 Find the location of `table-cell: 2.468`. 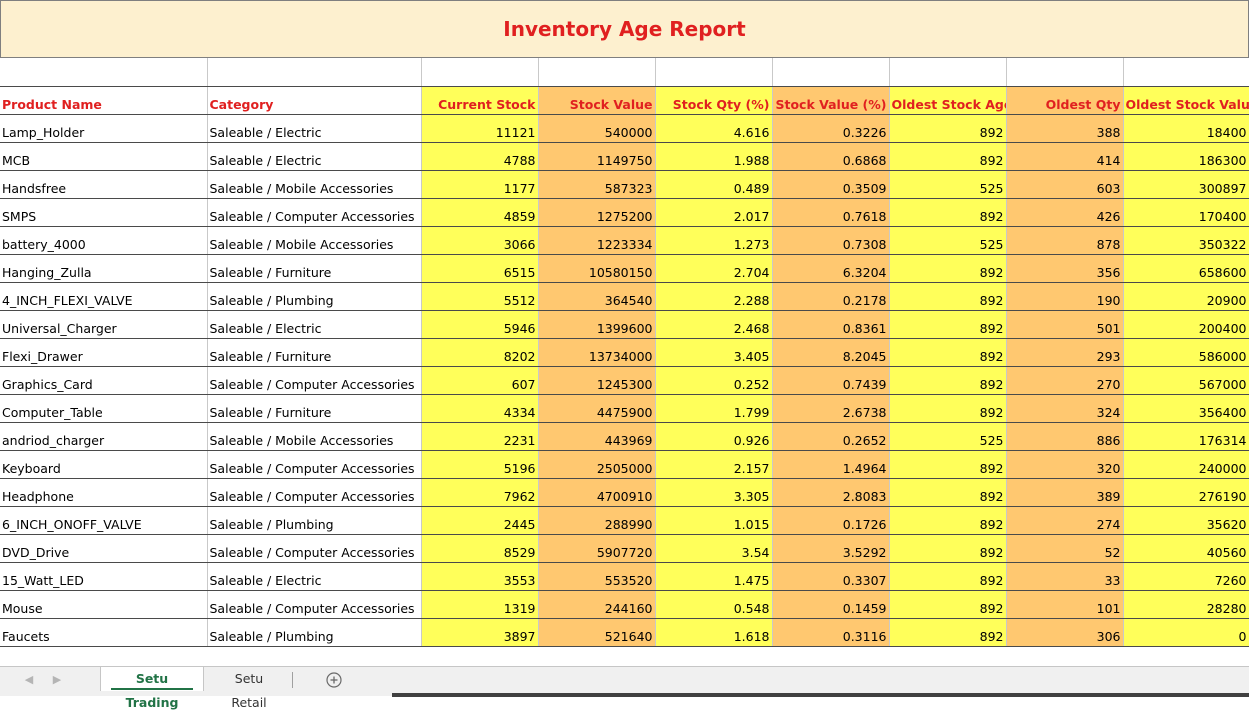

table-cell: 2.468 is located at coordinates (714, 324).